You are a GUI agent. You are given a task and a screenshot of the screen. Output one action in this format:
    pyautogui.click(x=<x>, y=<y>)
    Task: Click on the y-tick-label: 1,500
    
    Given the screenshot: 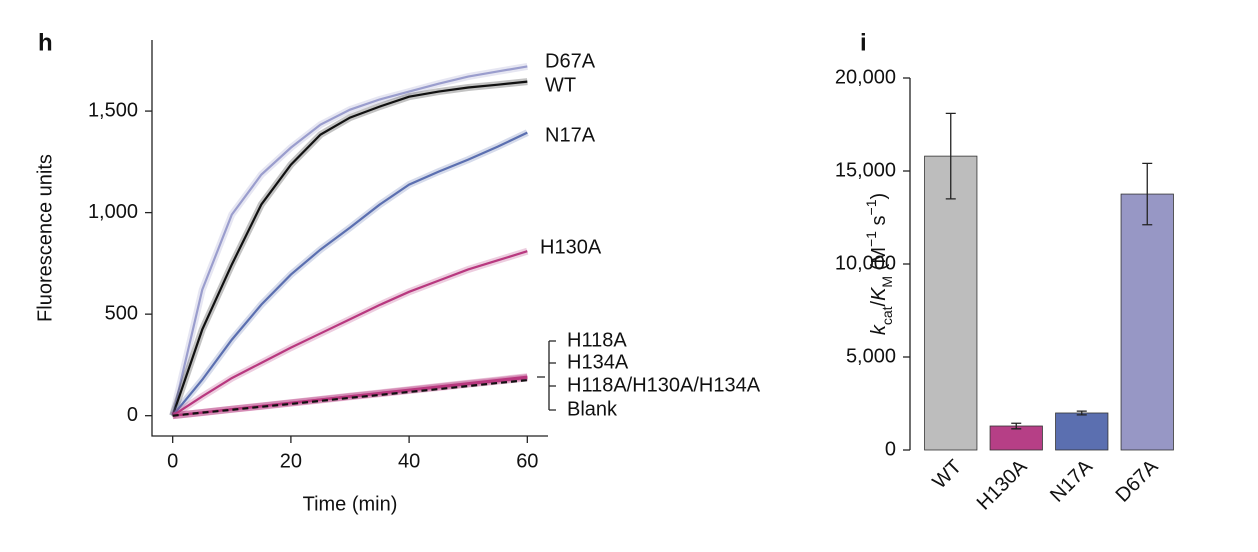 What is the action you would take?
    pyautogui.click(x=113, y=110)
    